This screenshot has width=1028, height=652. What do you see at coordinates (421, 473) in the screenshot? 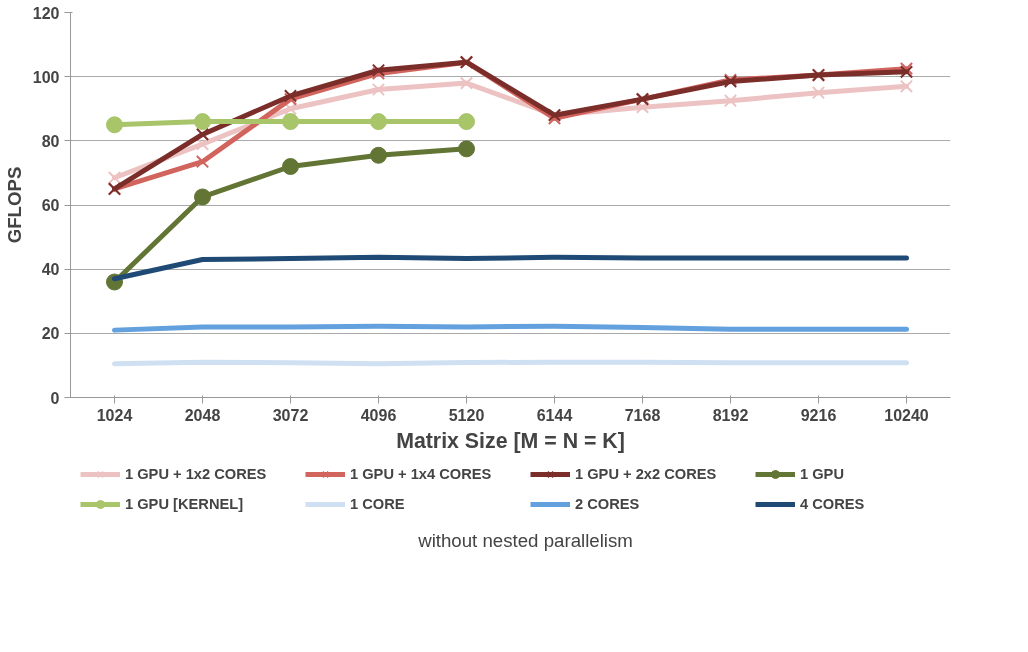
I see `legend-label: 1 GPU + 1x4 CORES` at bounding box center [421, 473].